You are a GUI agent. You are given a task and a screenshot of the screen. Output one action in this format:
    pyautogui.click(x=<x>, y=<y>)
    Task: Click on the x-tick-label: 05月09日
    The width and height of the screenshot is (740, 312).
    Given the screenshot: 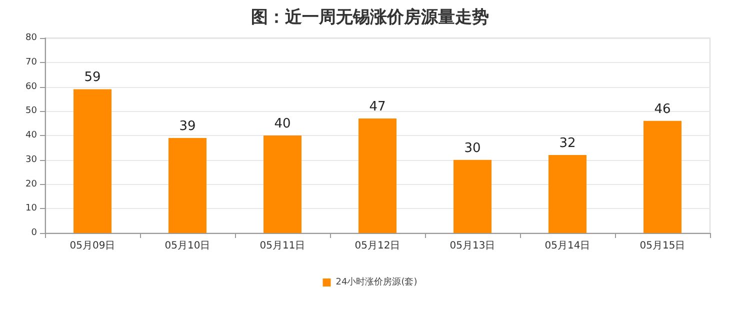 What is the action you would take?
    pyautogui.click(x=93, y=246)
    